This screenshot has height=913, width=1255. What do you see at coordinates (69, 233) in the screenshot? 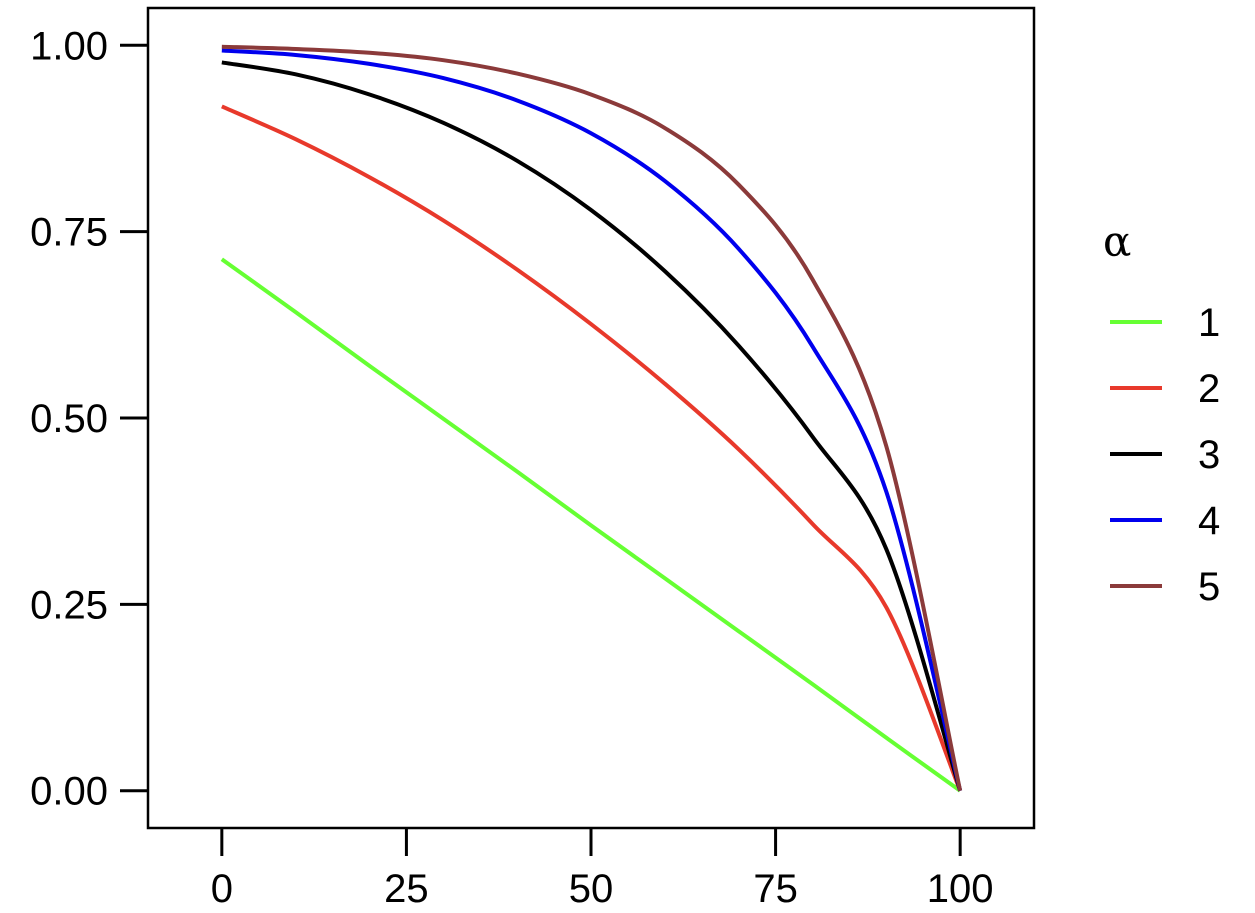
I see `y-tick-label: 0.75` at bounding box center [69, 233].